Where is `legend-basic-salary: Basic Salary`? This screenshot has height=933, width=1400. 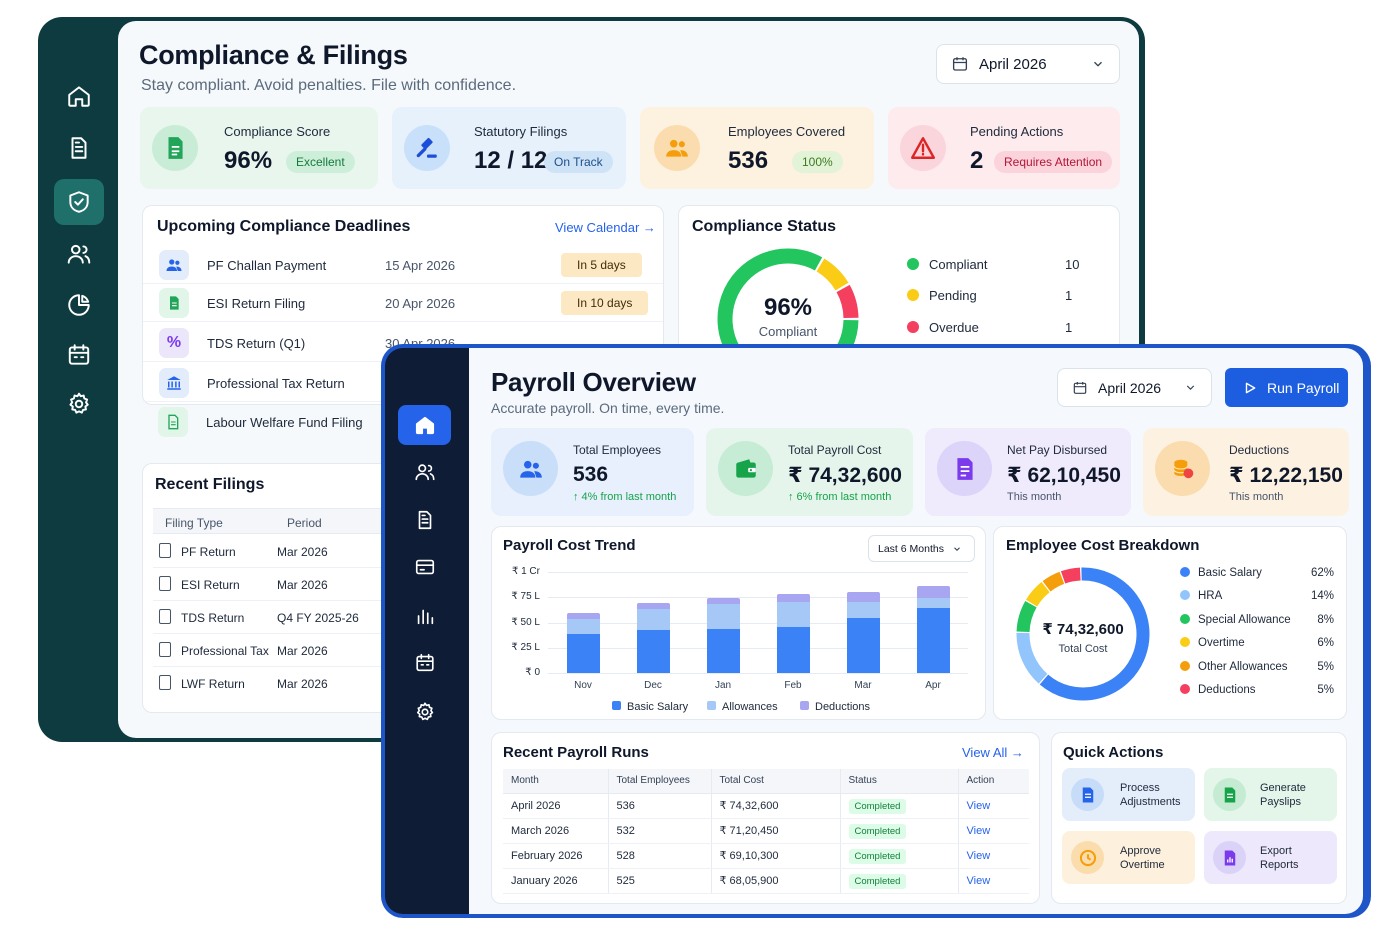
legend-basic-salary: Basic Salary is located at coordinates (650, 707).